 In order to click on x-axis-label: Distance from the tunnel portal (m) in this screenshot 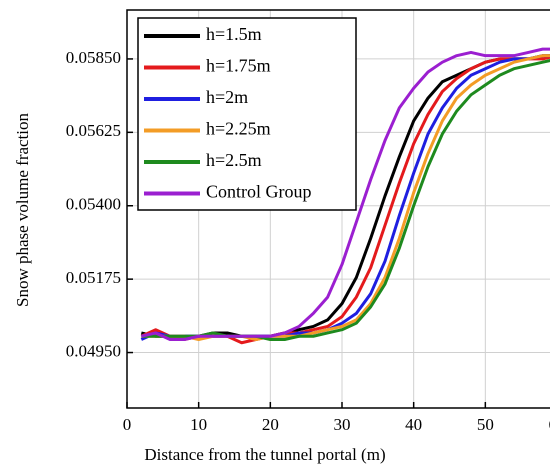, I will do `click(264, 454)`.